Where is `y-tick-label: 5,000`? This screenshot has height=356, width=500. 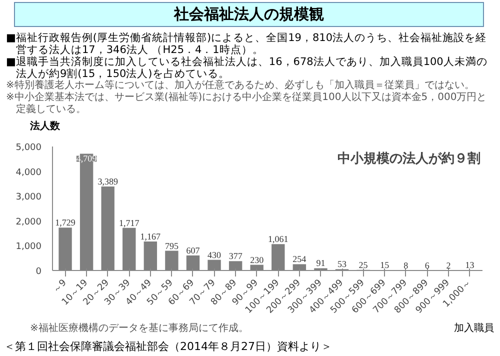
y-tick-label: 5,000 is located at coordinates (29, 148).